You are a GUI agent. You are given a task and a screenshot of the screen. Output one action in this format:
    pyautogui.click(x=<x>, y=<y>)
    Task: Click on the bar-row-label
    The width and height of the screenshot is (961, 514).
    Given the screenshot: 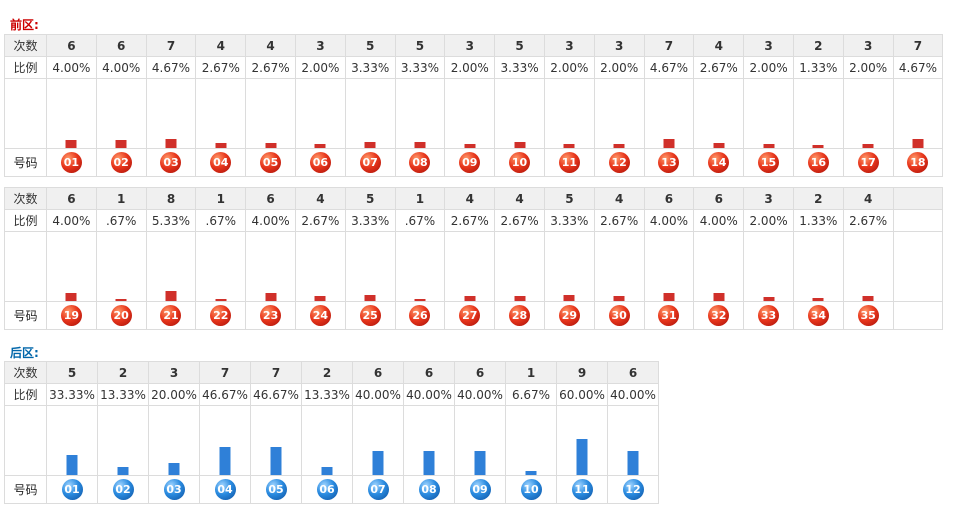 What is the action you would take?
    pyautogui.click(x=25, y=266)
    